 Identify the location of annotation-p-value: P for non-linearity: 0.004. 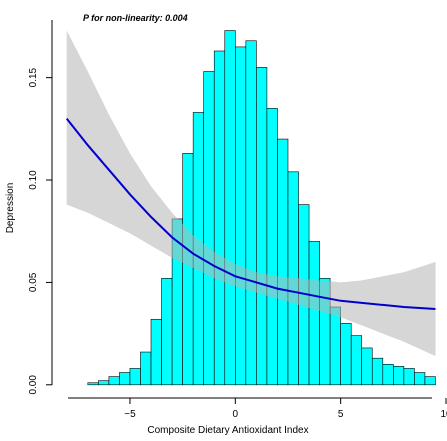
(135, 18).